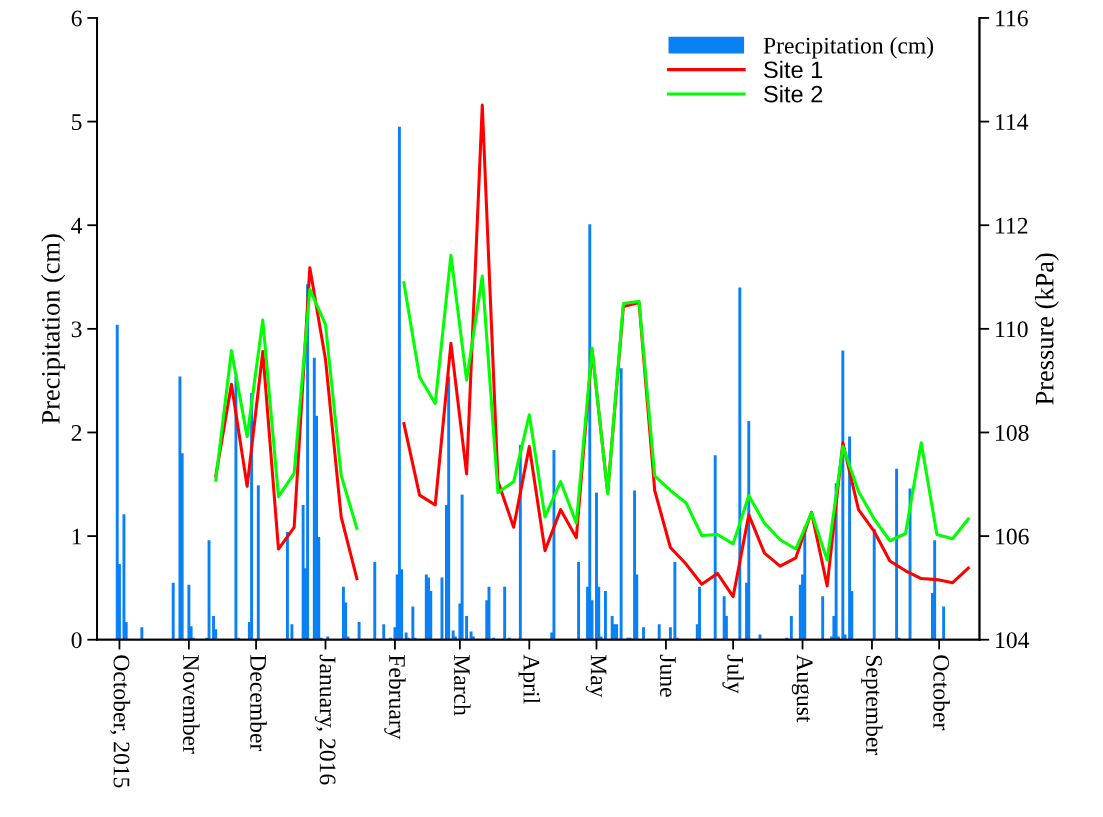 The width and height of the screenshot is (1103, 817). I want to click on y2-axis-title: Pressure (kPa), so click(1047, 329).